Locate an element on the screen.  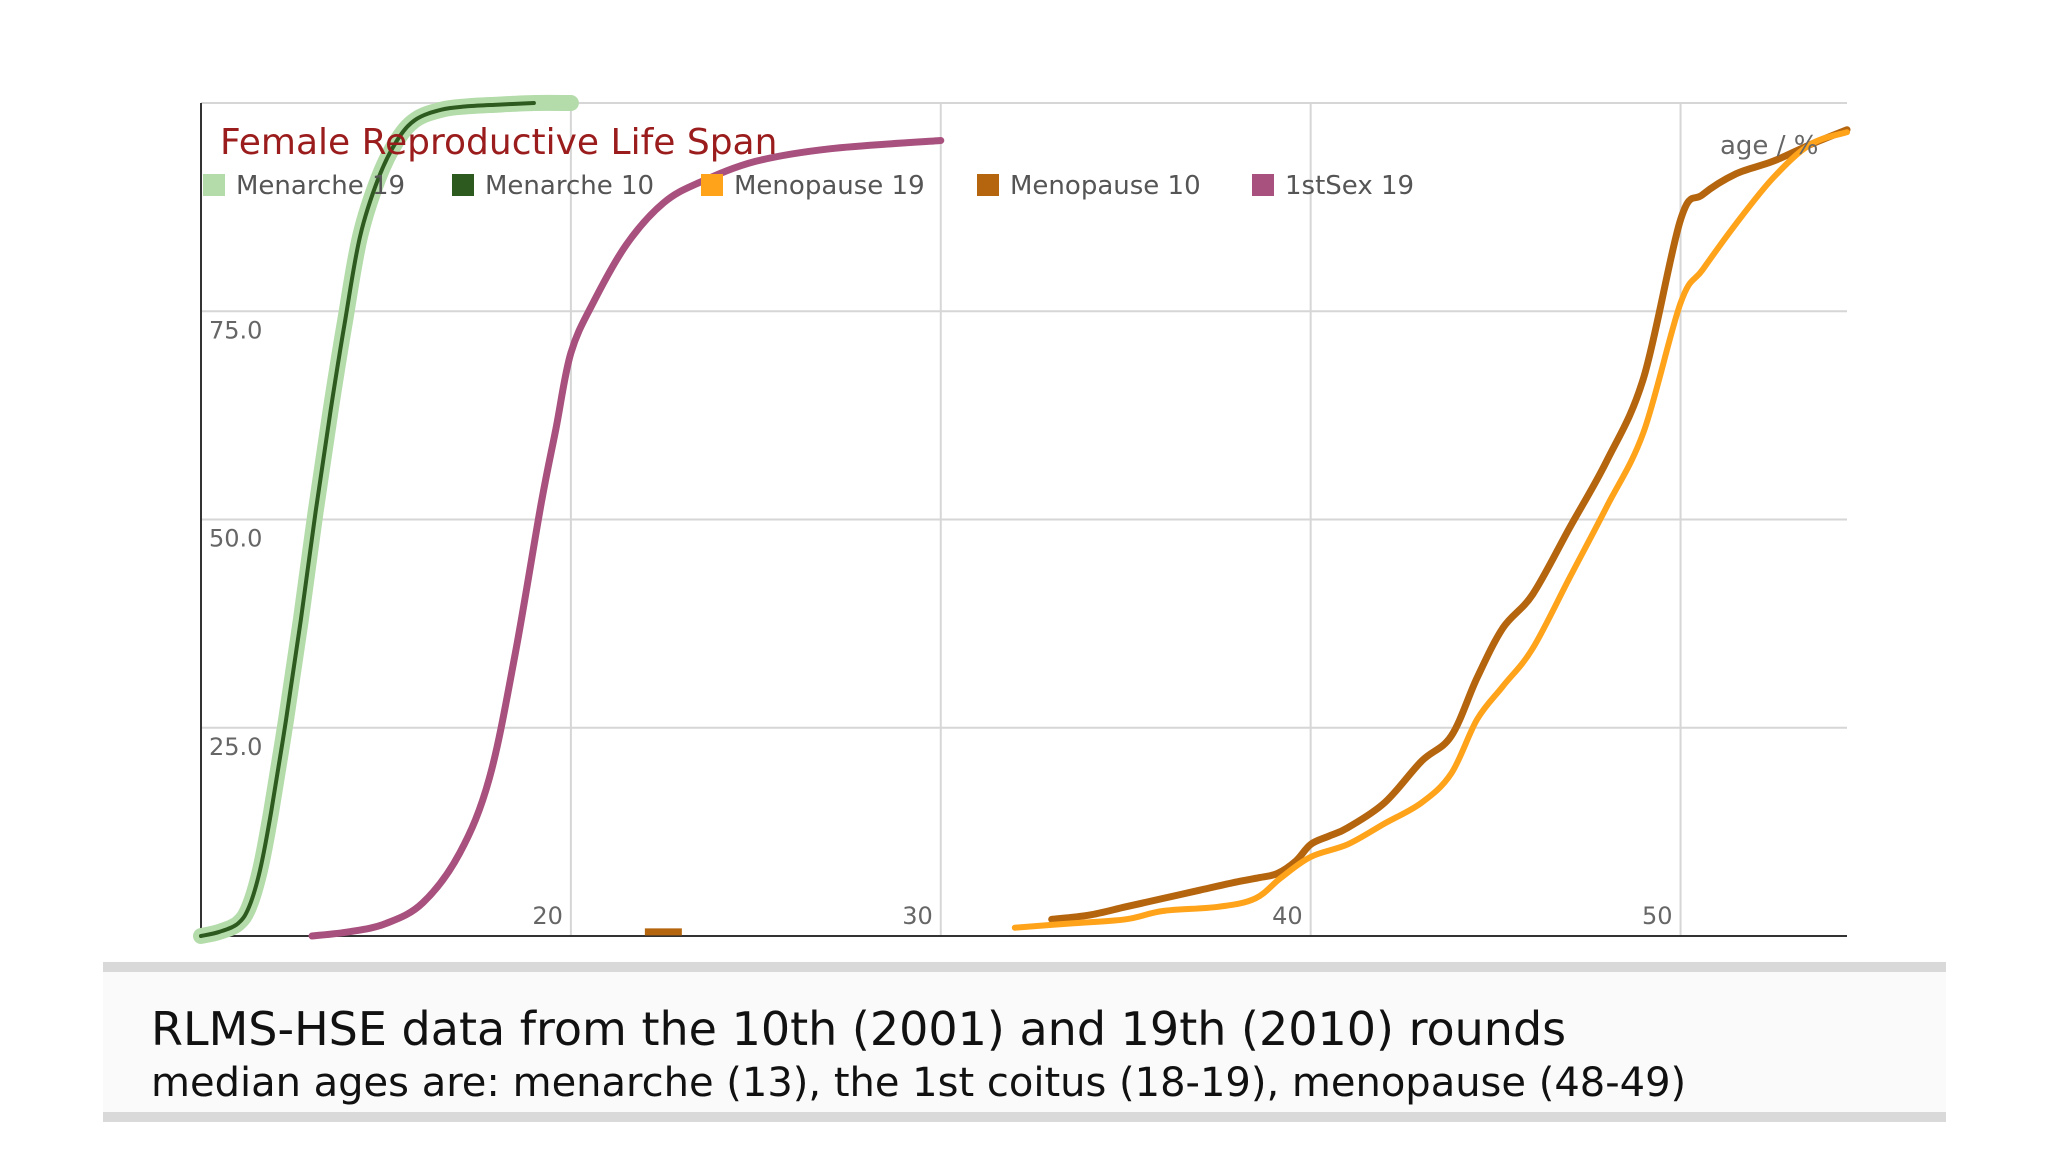
chart-title: Female Reproductive Life Span is located at coordinates (498, 142).